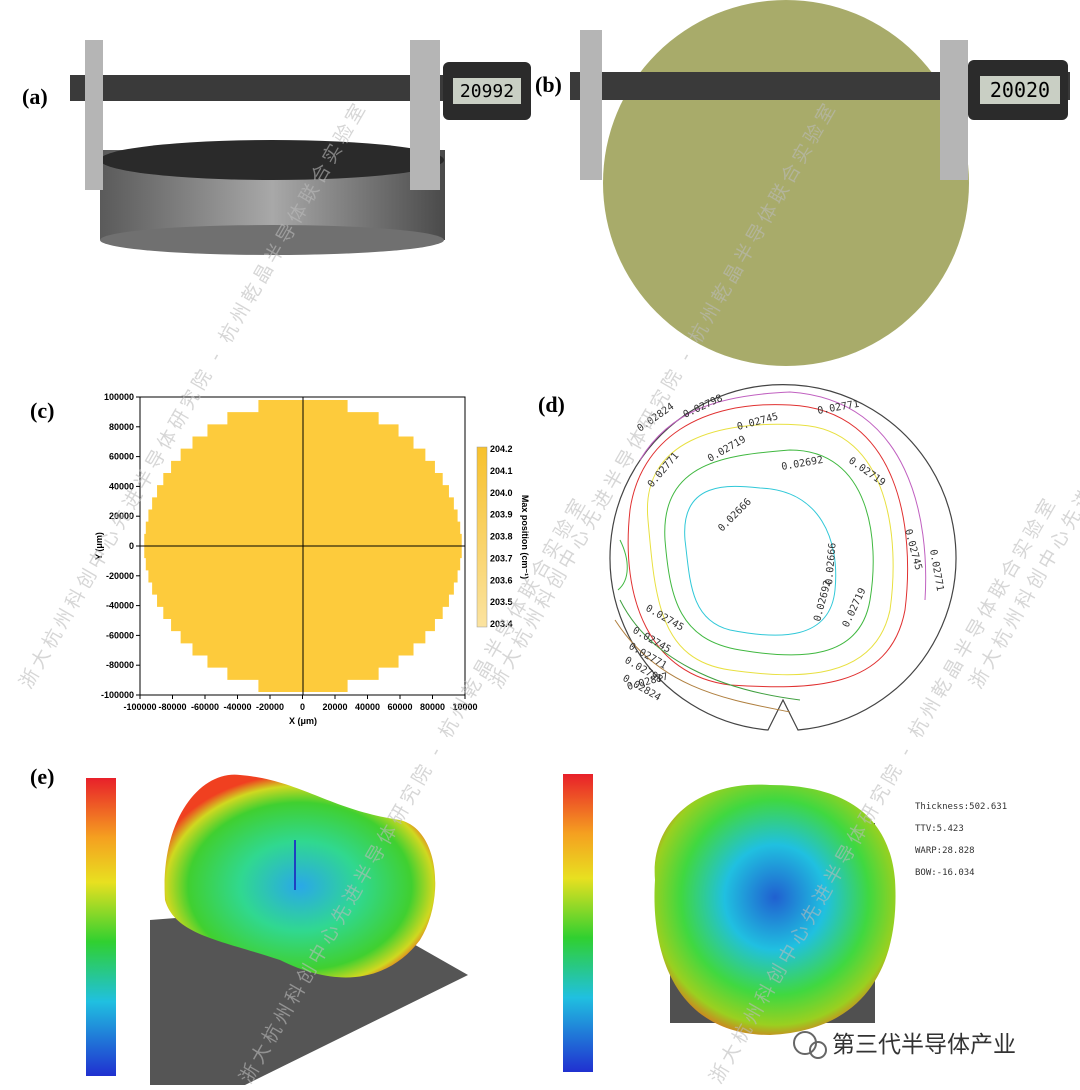  Describe the element at coordinates (501, 471) in the screenshot. I see `colorbar-tick-label: 204.1` at that location.